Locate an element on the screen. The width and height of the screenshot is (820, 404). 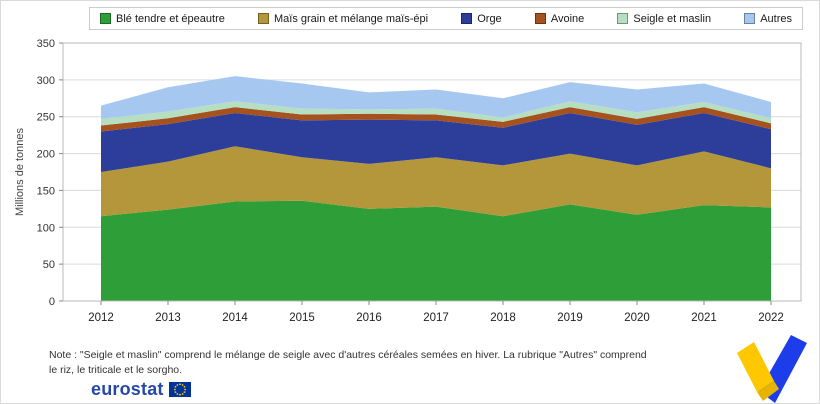
y-tick-label: 200 is located at coordinates (46, 155).